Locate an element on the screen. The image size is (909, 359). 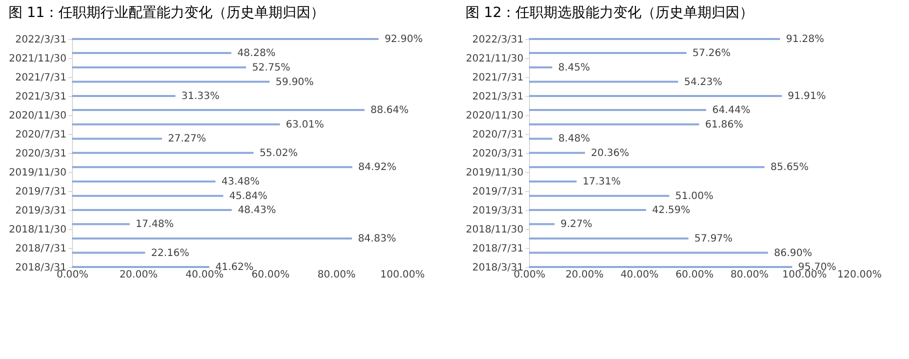
data-label: 92.90% is located at coordinates (403, 39).